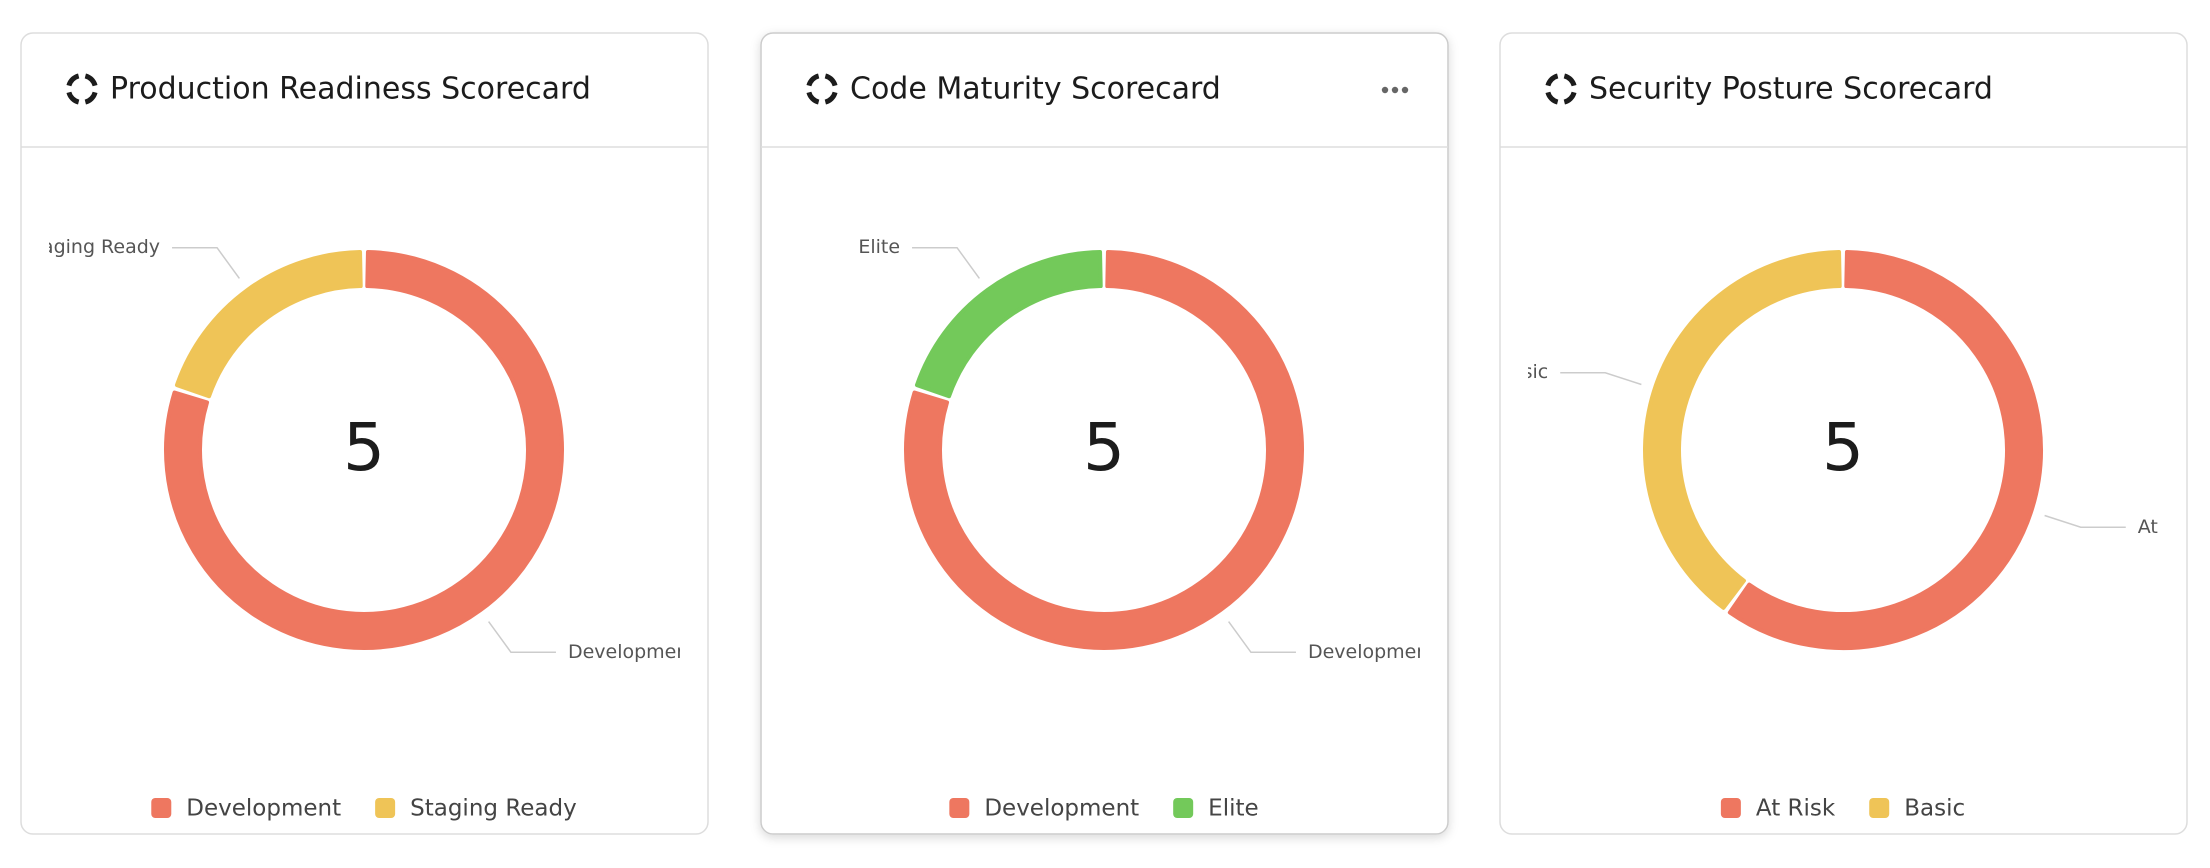 This screenshot has width=2210, height=868. Describe the element at coordinates (1842, 809) in the screenshot. I see `legend: At Risk Basic` at that location.